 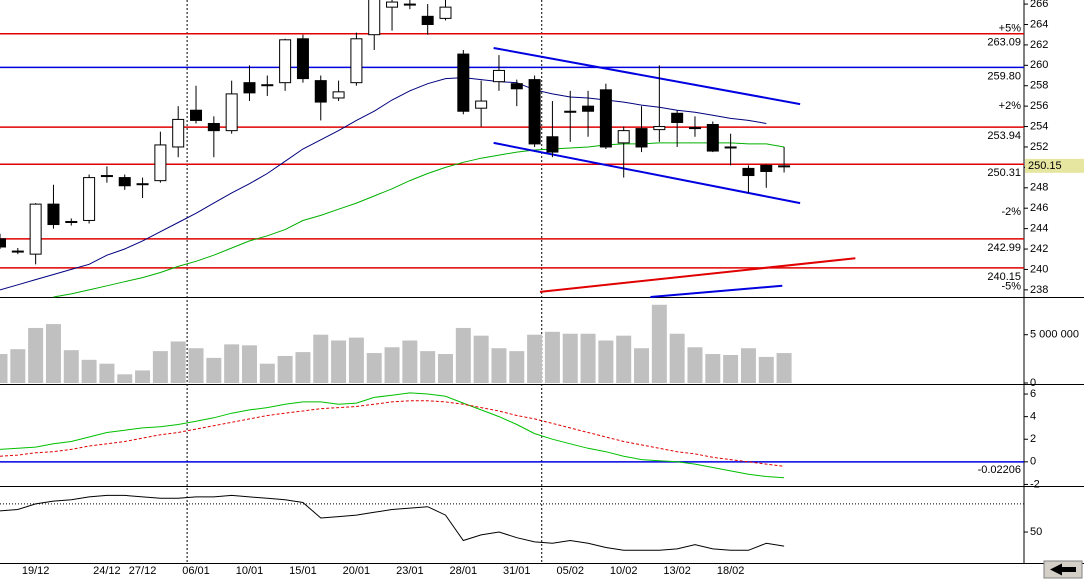 What do you see at coordinates (1004, 248) in the screenshot?
I see `level-label: 242.99` at bounding box center [1004, 248].